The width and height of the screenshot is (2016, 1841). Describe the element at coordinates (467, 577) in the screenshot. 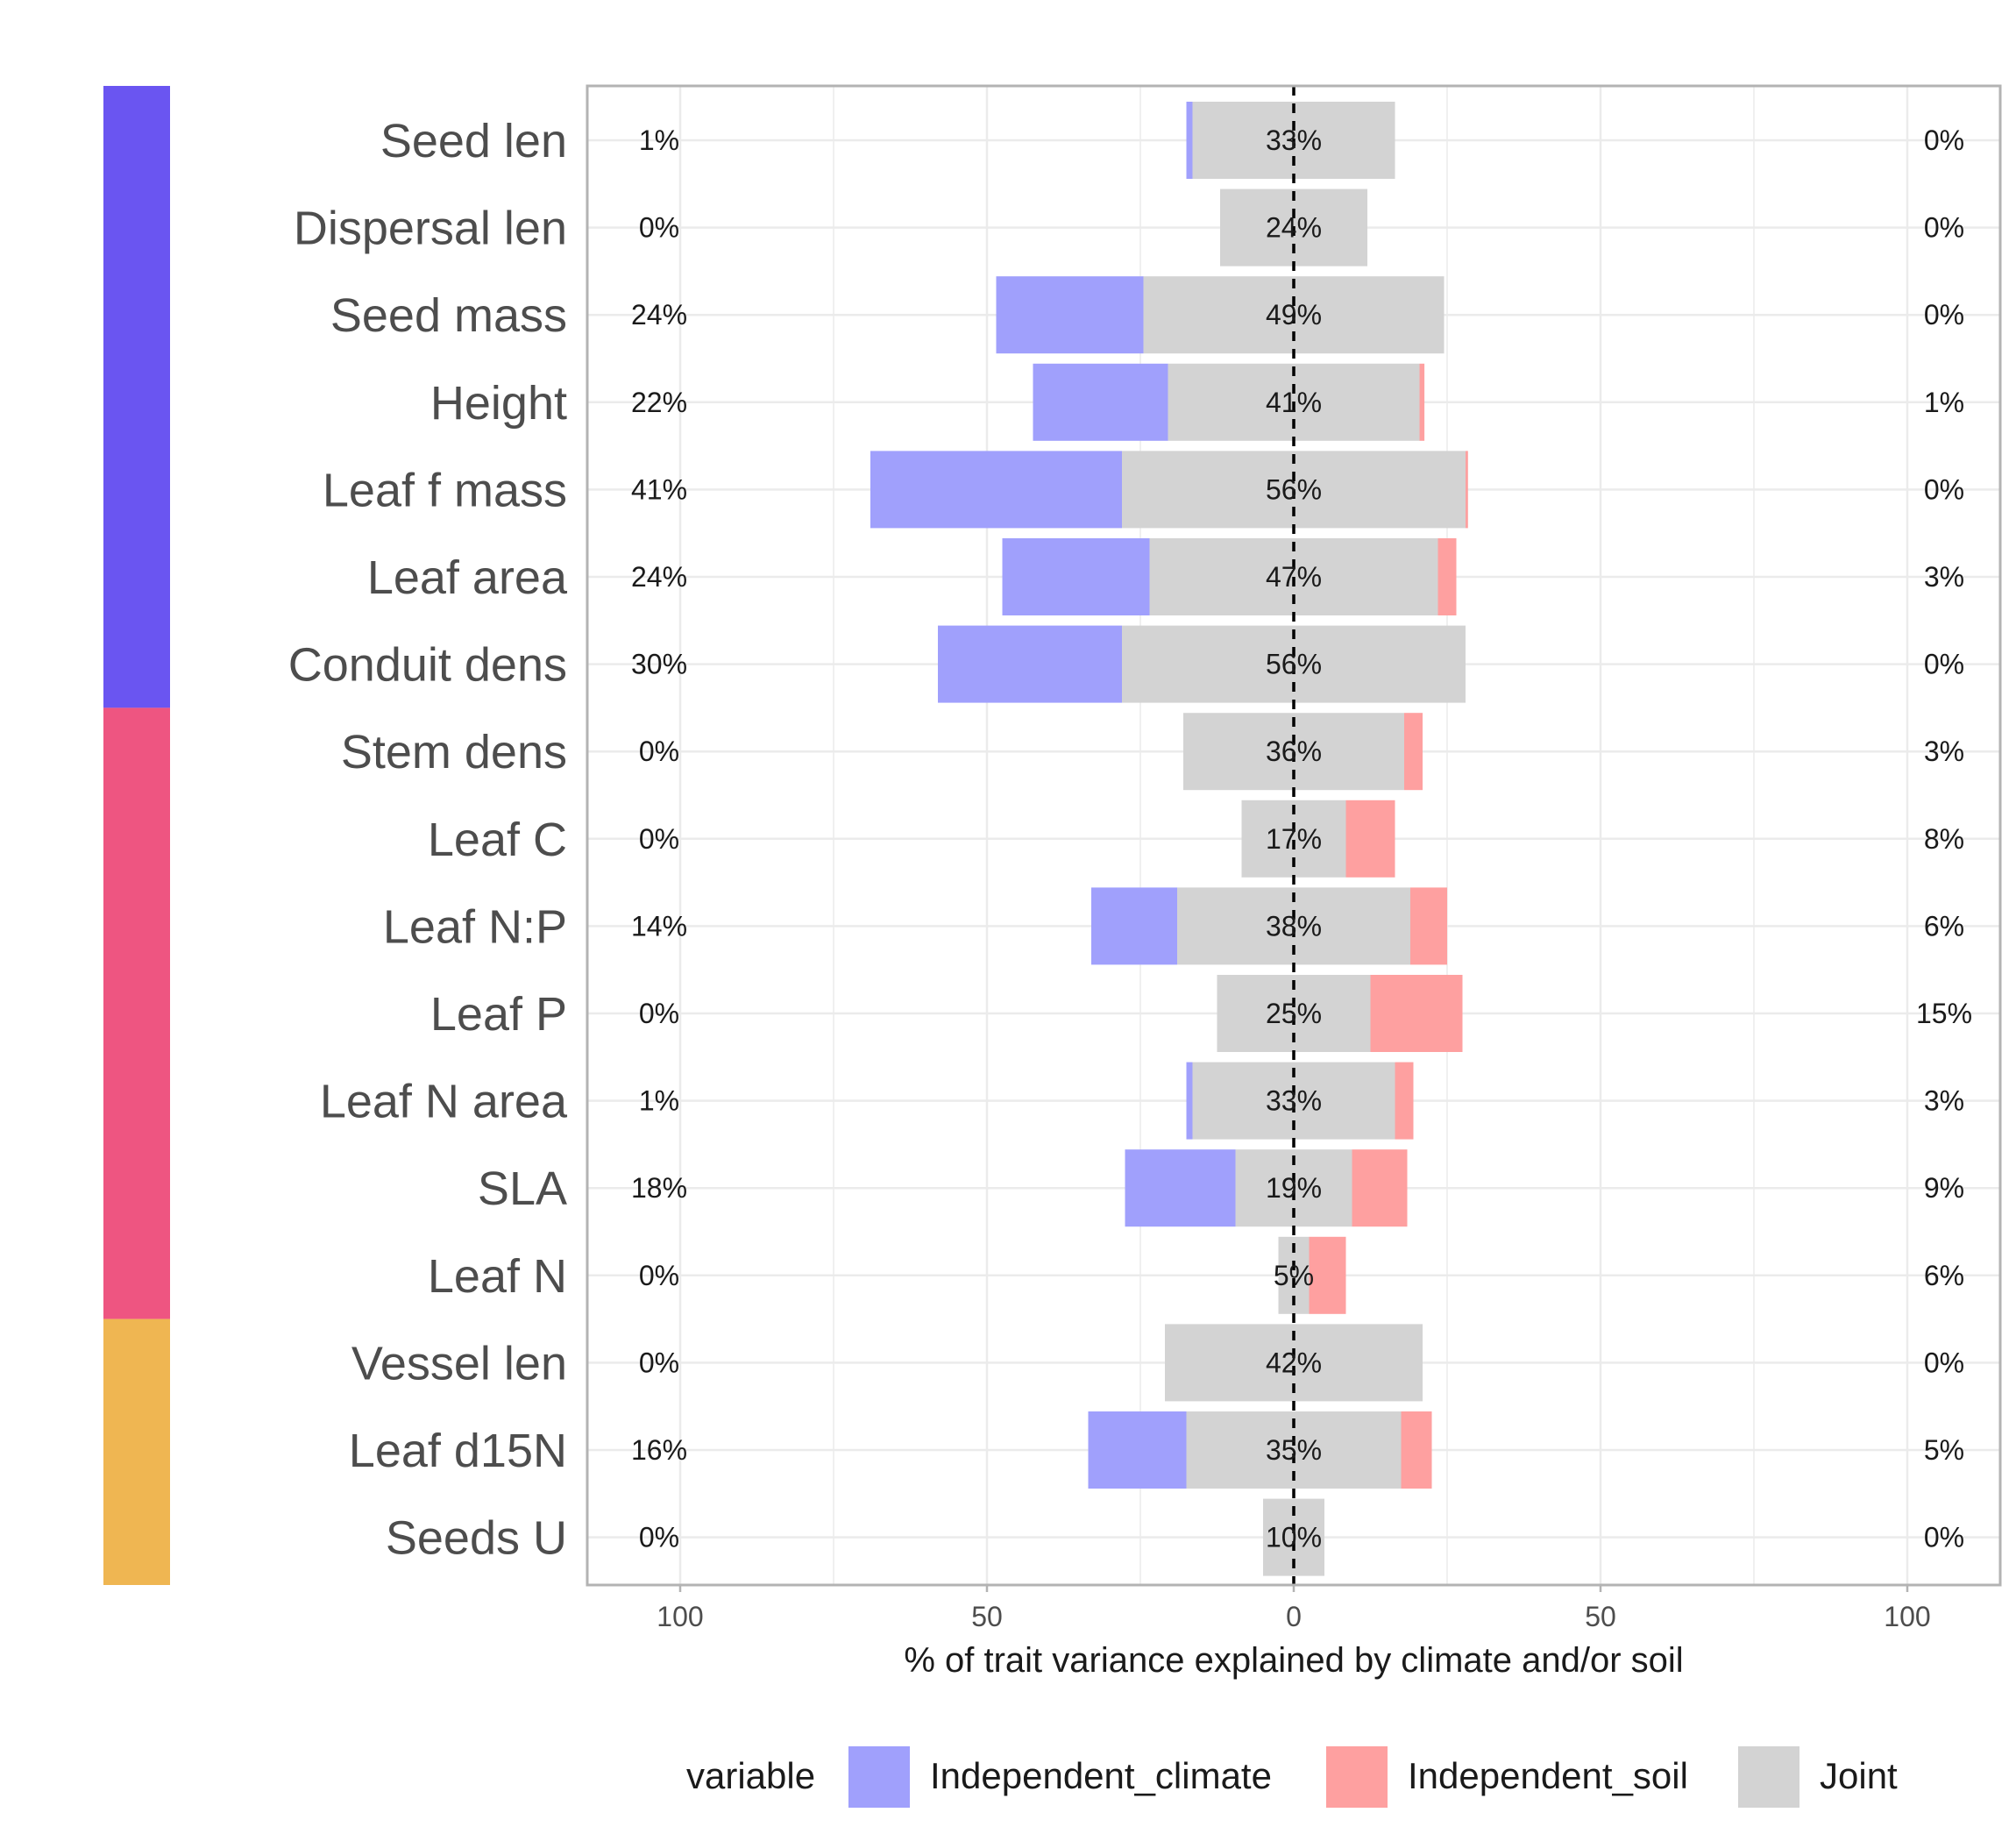

I see `trait-label: Leaf area` at that location.